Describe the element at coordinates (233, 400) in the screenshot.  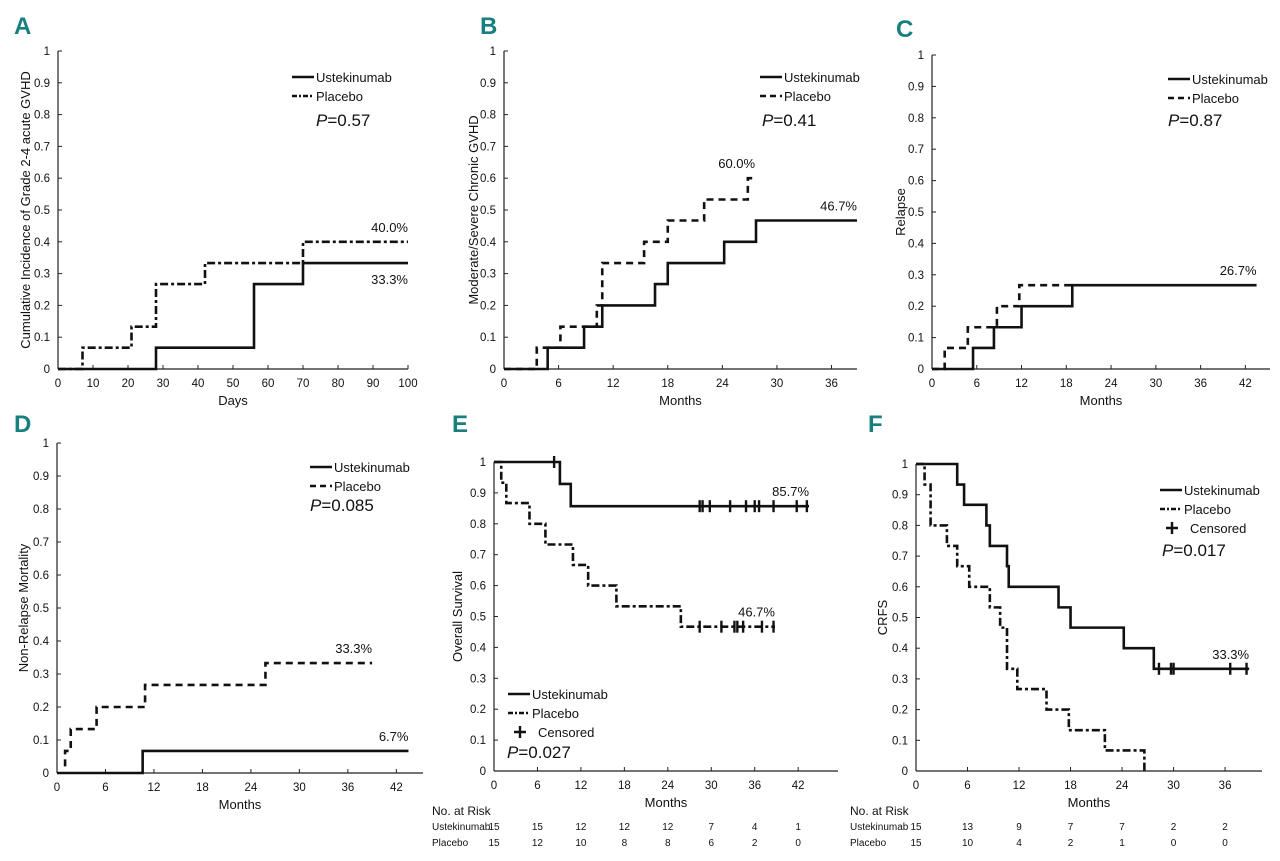
I see `x-axis-label: Days` at that location.